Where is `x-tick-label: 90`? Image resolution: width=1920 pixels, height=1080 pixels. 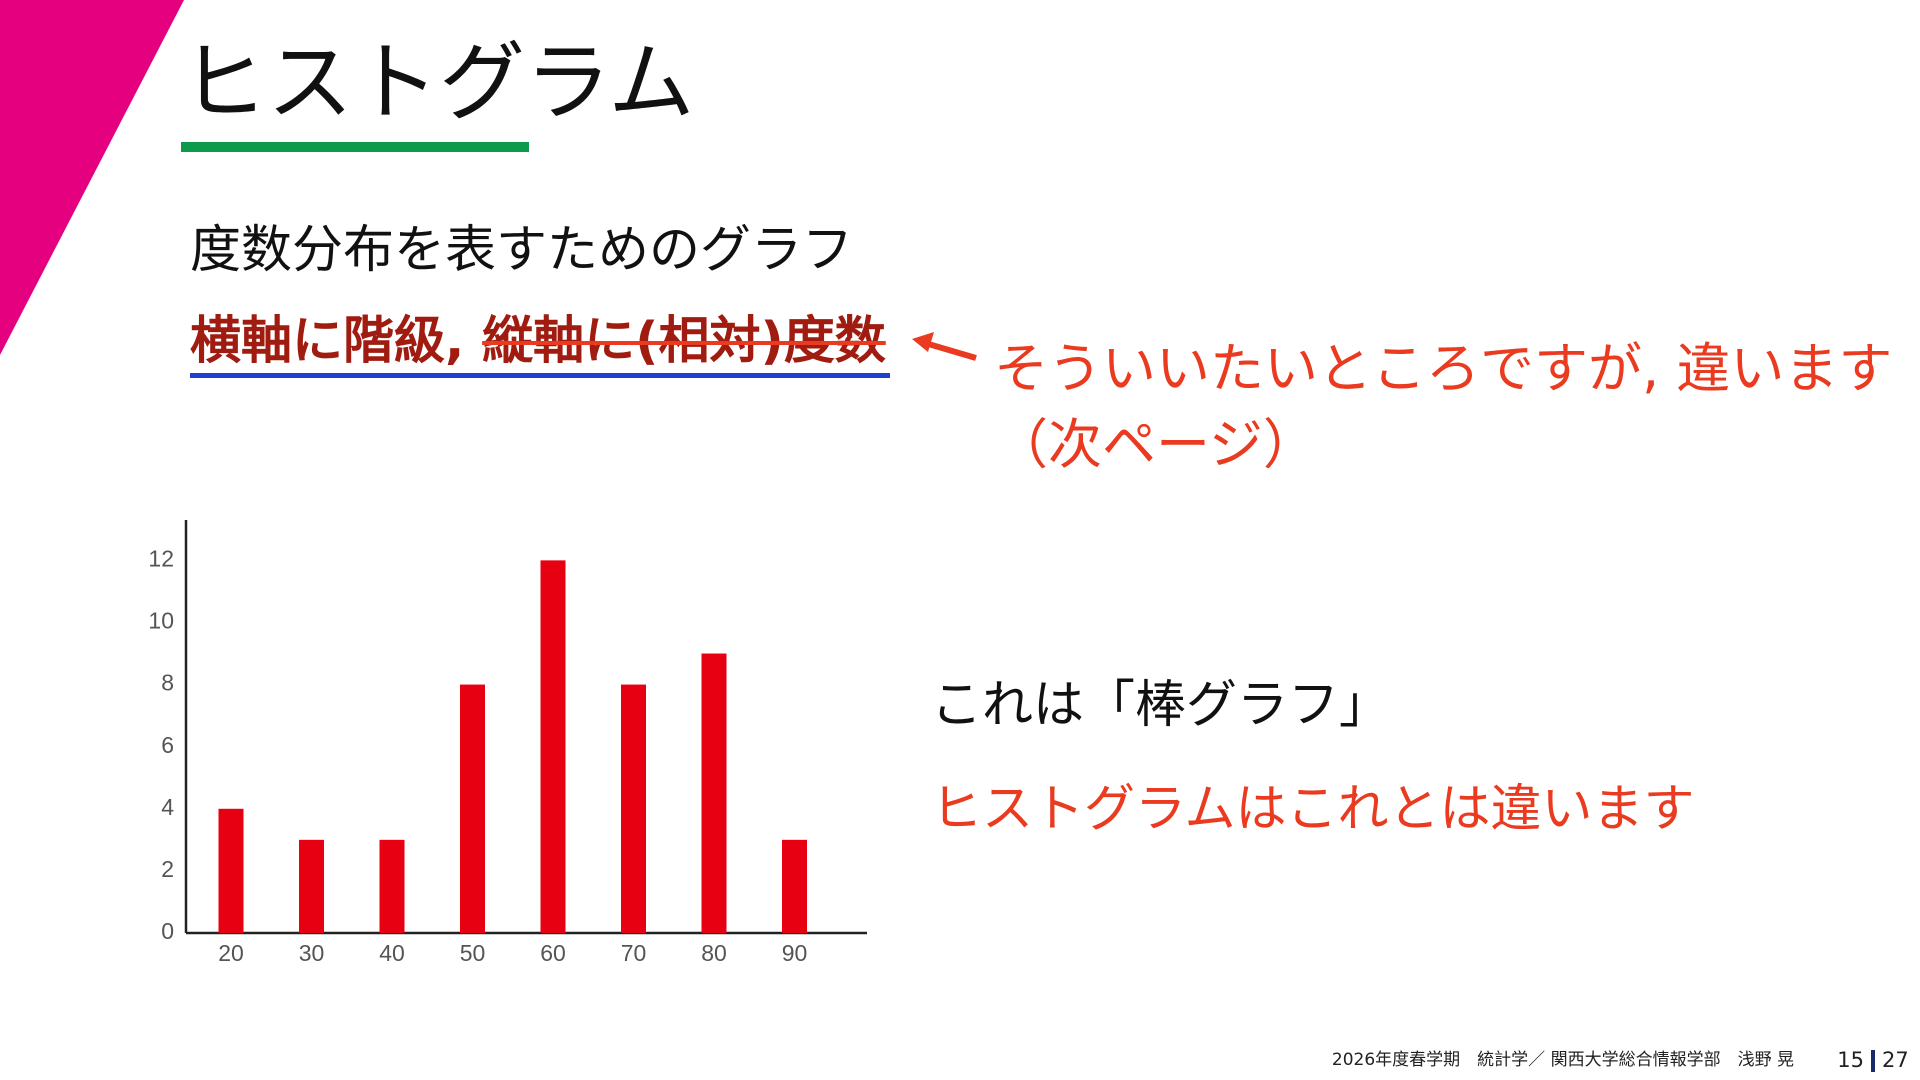 x-tick-label: 90 is located at coordinates (795, 953).